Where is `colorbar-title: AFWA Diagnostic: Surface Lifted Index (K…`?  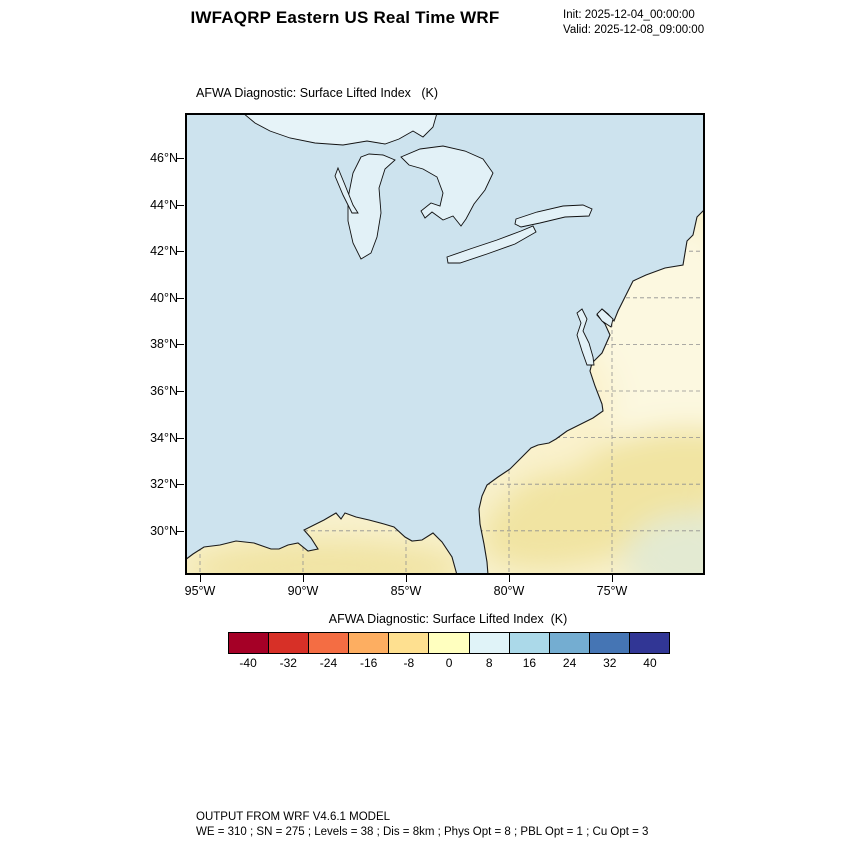 colorbar-title: AFWA Diagnostic: Surface Lifted Index (K… is located at coordinates (448, 619).